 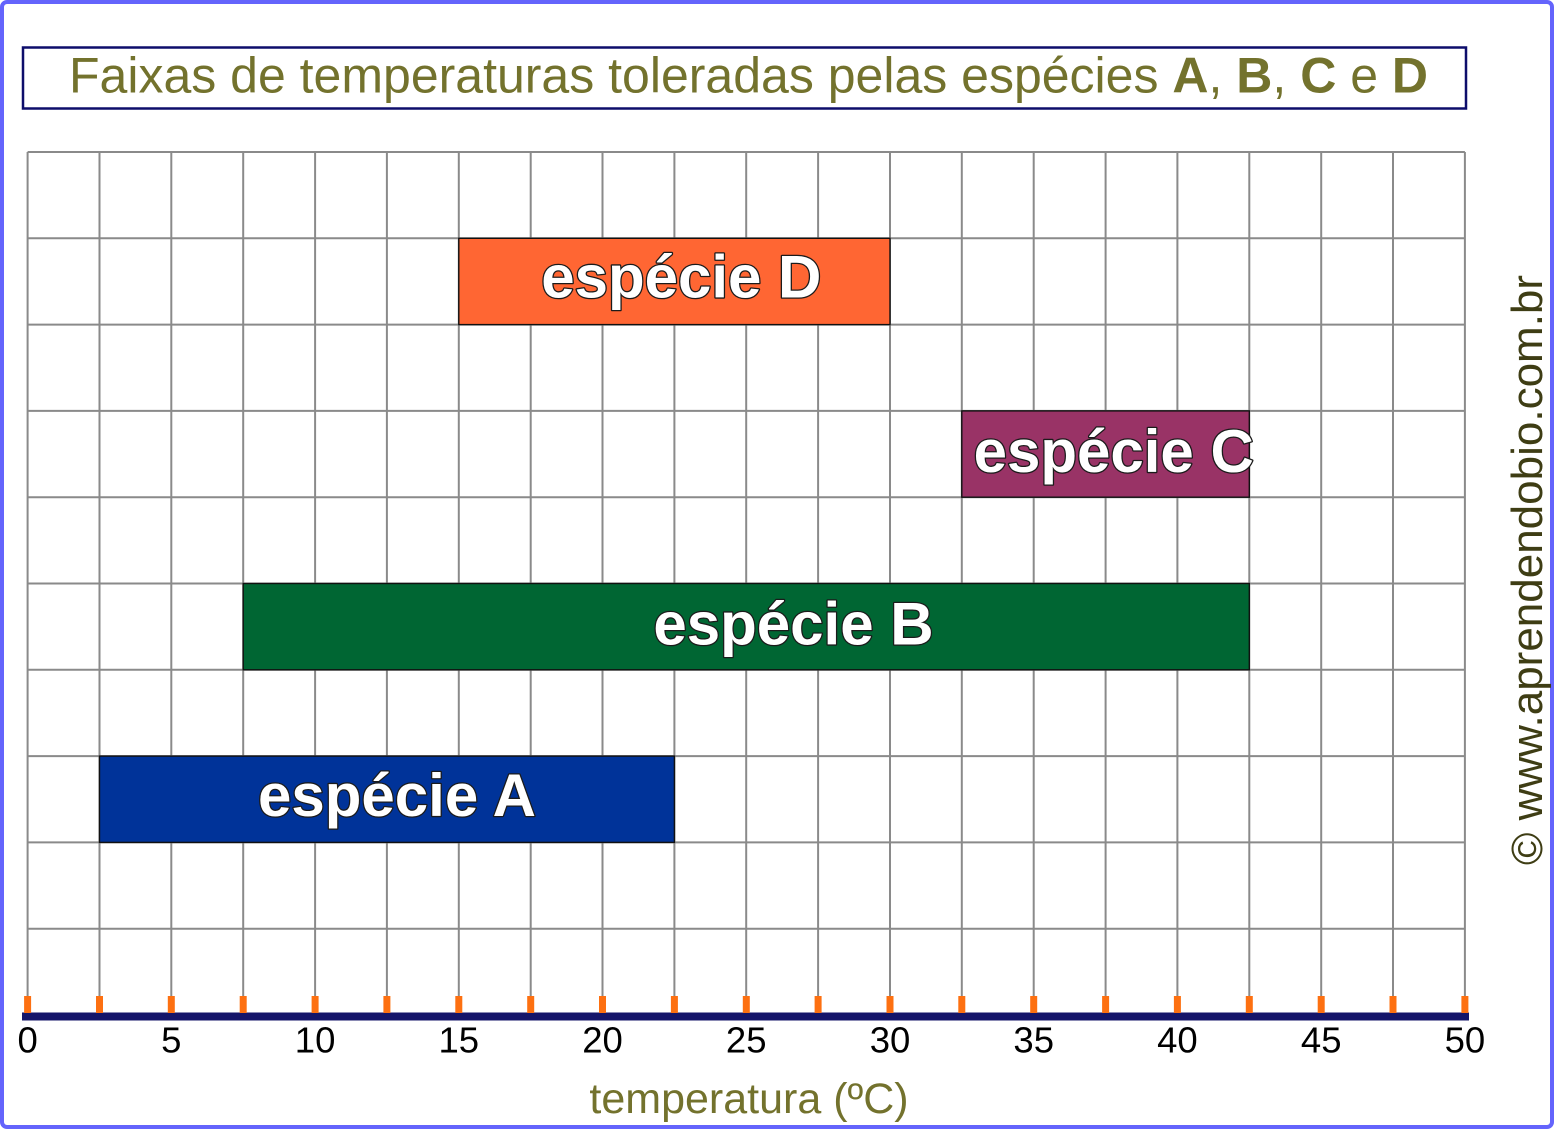 What do you see at coordinates (458, 1040) in the screenshot?
I see `svg-text: 15` at bounding box center [458, 1040].